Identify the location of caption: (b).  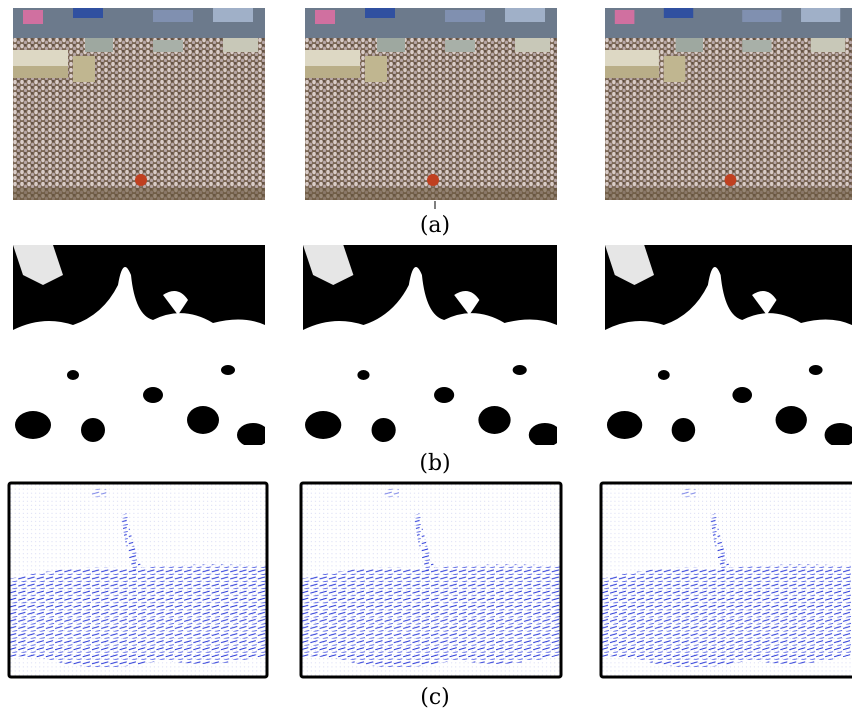
(434, 463).